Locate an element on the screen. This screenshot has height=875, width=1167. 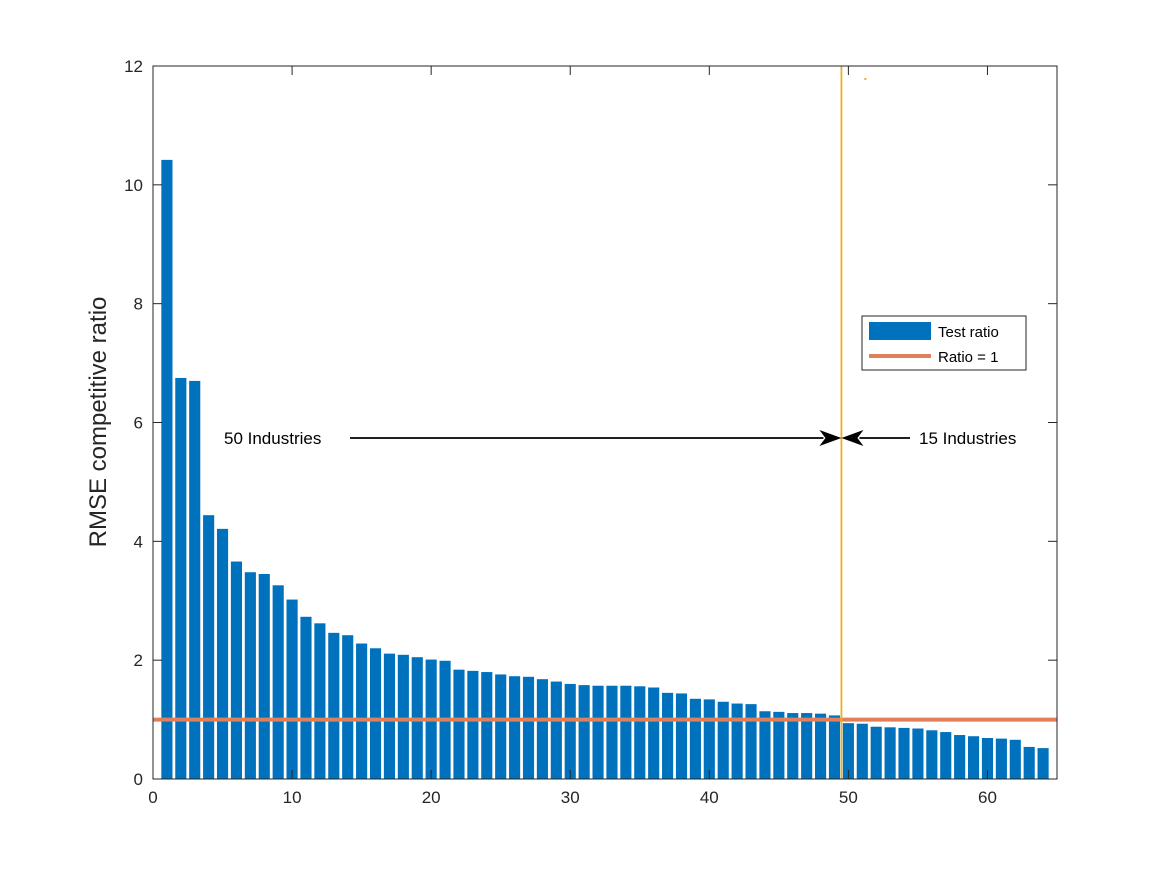
x-tick-label: 40 is located at coordinates (709, 797).